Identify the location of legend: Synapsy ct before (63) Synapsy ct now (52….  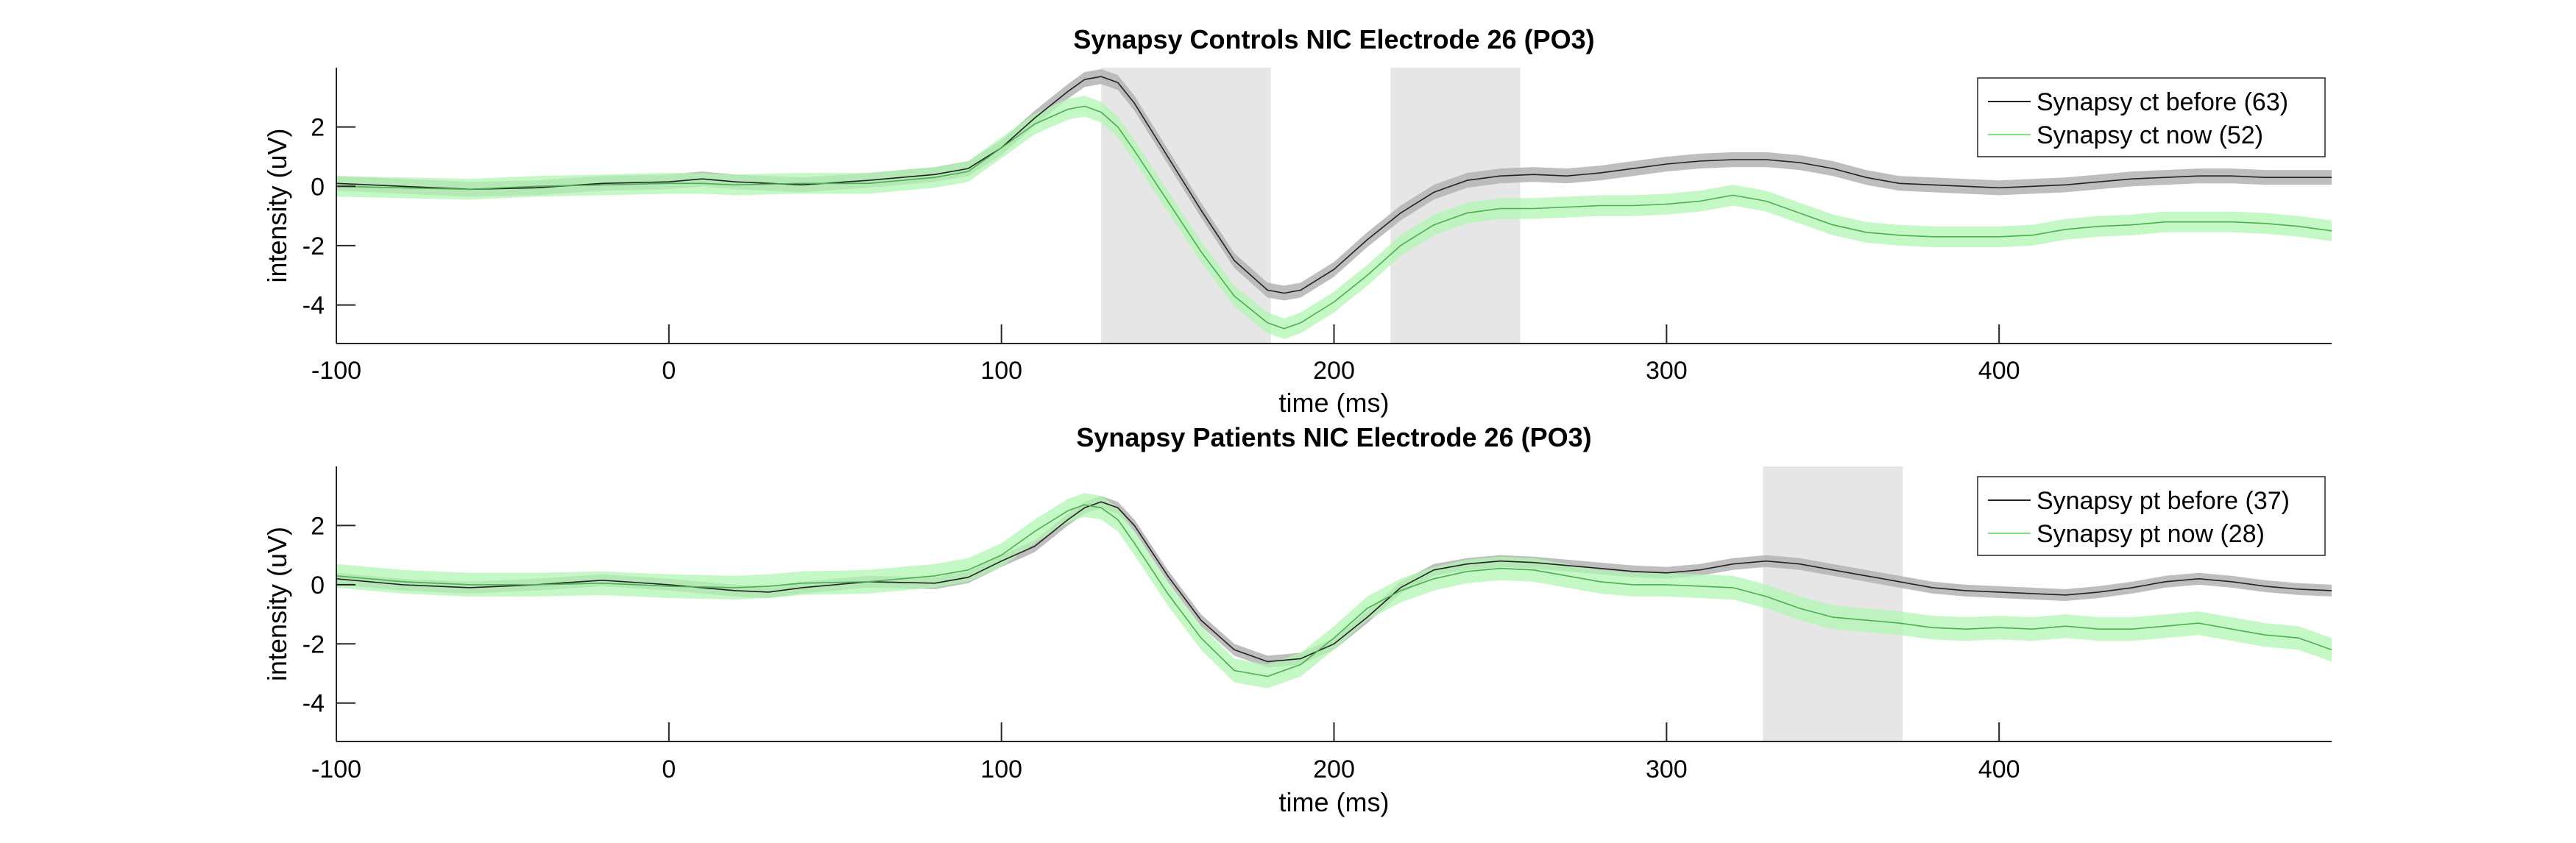
(2151, 117).